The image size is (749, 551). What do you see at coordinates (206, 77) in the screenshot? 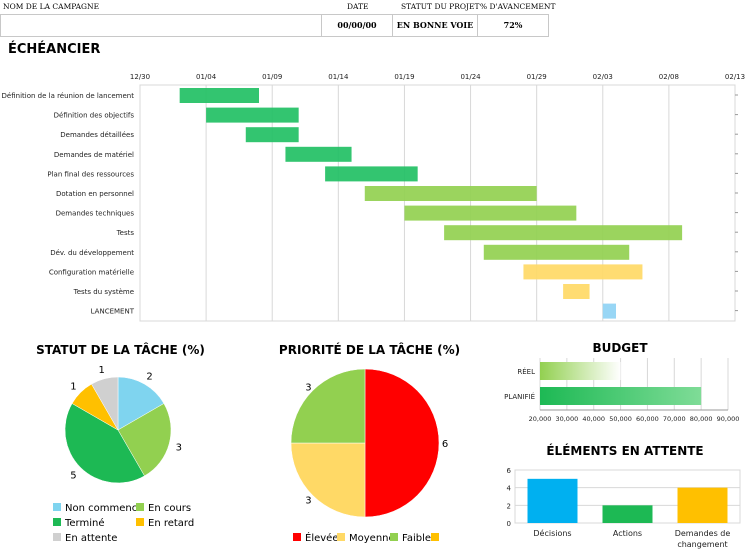
I see `gantt-tick-label: 01/04` at bounding box center [206, 77].